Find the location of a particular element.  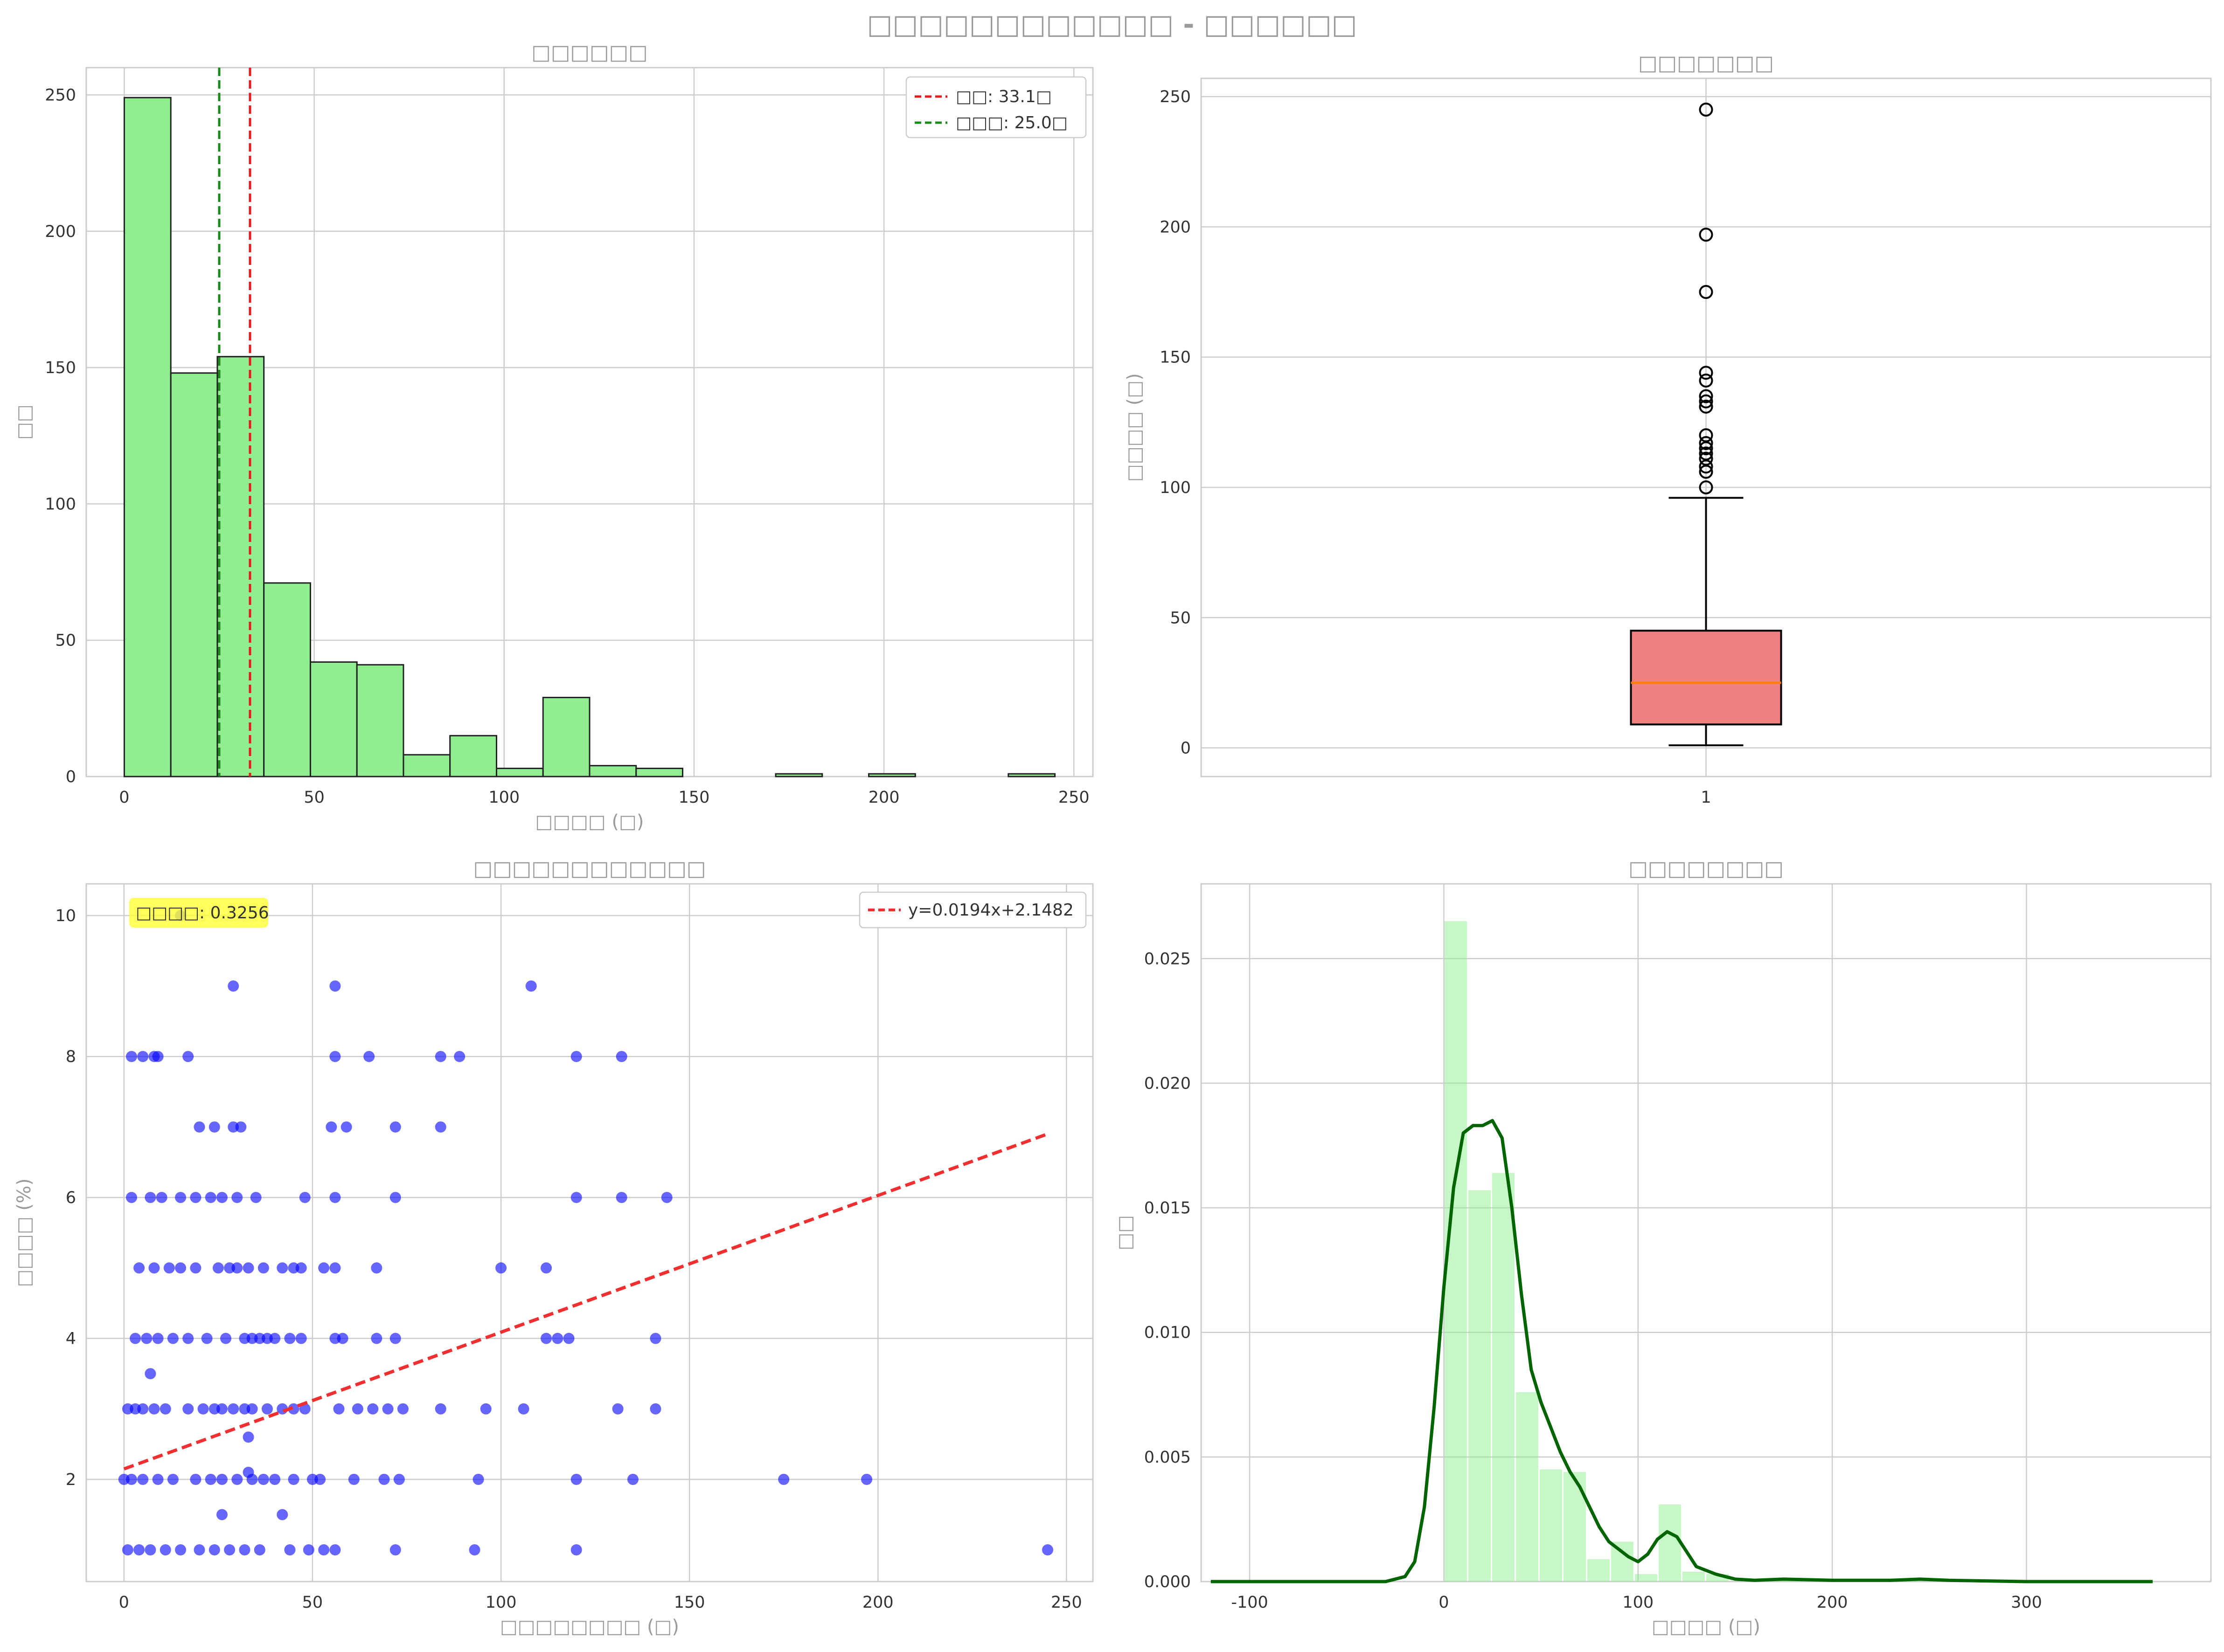

x-tick-label: 300 is located at coordinates (2026, 1602).